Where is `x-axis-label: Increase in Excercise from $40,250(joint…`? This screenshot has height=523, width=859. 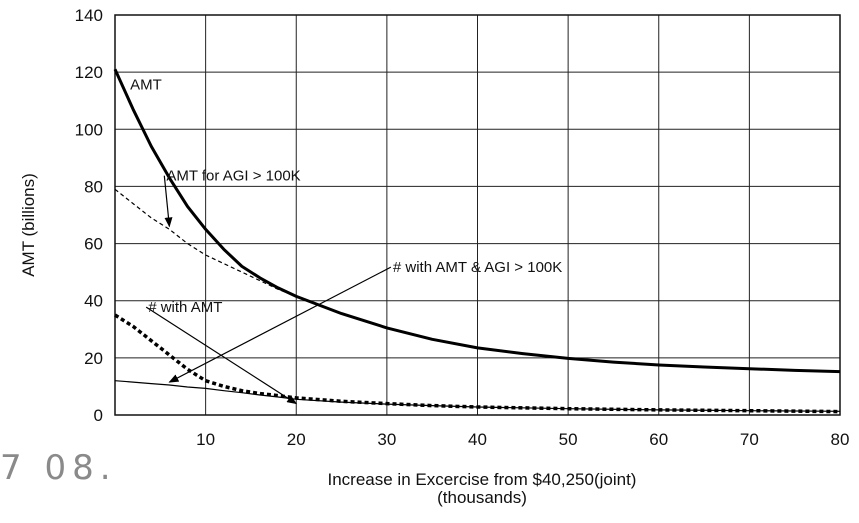
x-axis-label: Increase in Excercise from $40,250(joint… is located at coordinates (482, 479).